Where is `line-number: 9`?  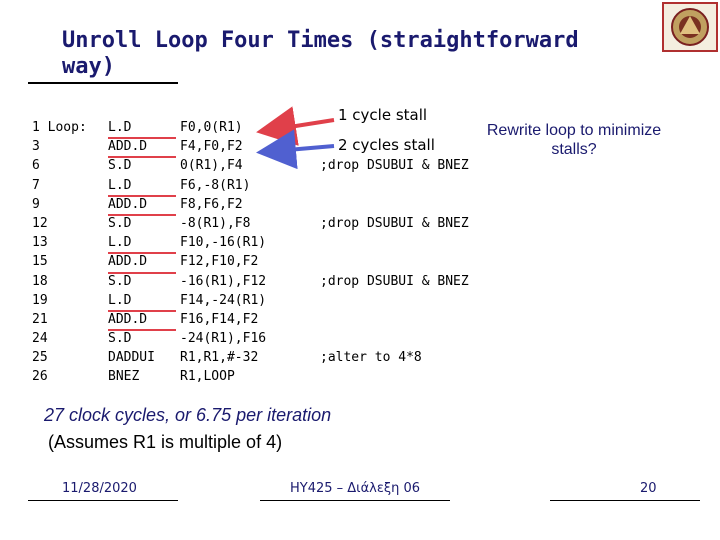
line-number: 9 is located at coordinates (36, 204).